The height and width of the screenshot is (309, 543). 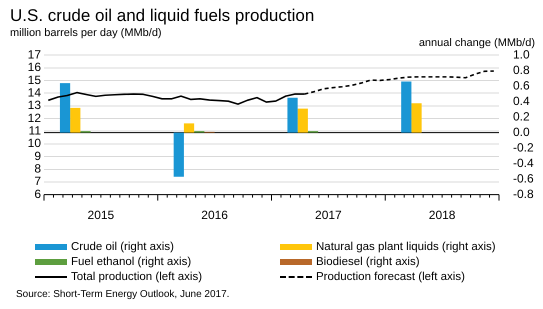 I want to click on legend-label: Production forecast (left axis), so click(x=390, y=277).